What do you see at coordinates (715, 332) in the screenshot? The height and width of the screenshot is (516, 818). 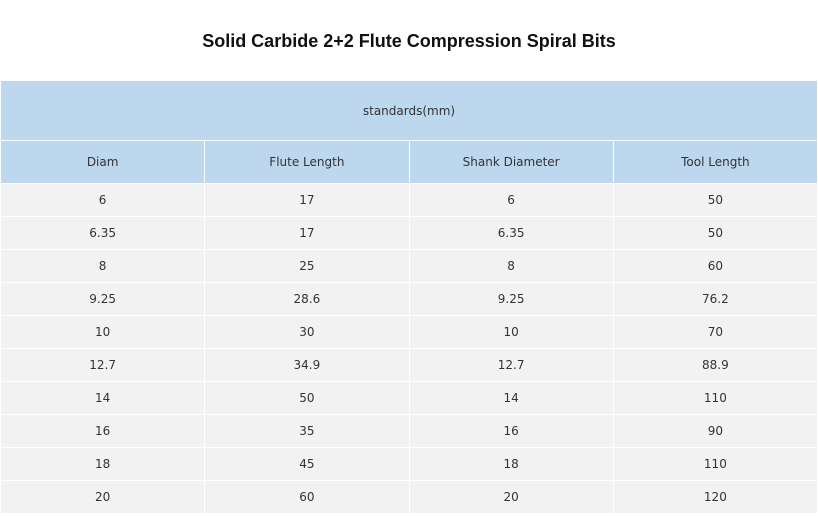 I see `table-cell: 70` at bounding box center [715, 332].